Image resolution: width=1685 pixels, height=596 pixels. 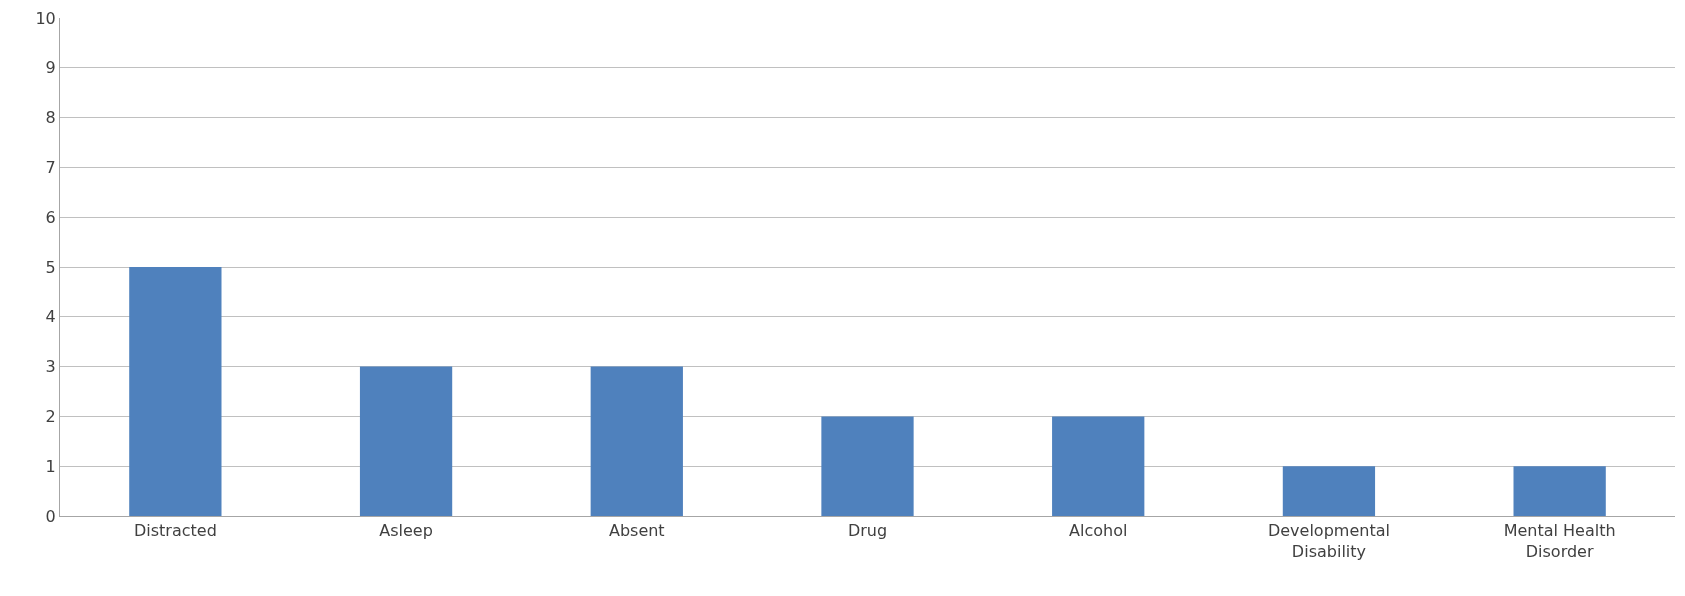 What do you see at coordinates (50, 267) in the screenshot?
I see `y-tick-label: 5` at bounding box center [50, 267].